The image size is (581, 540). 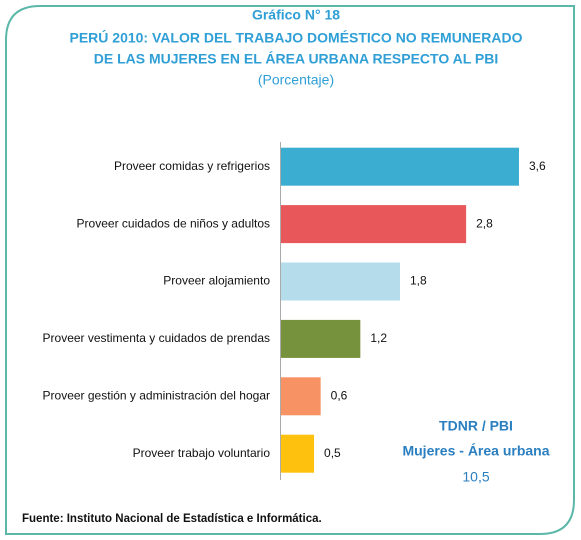 What do you see at coordinates (332, 453) in the screenshot?
I see `value-label: 0,5` at bounding box center [332, 453].